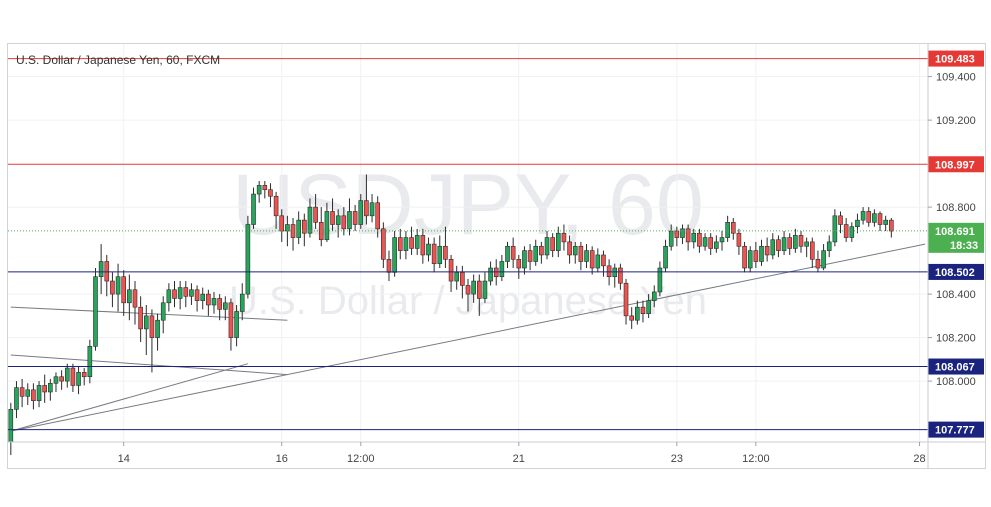 The image size is (991, 507). I want to click on chart-title: U.S. Dollar / Japanese Yen, 60, FXCM, so click(118, 60).